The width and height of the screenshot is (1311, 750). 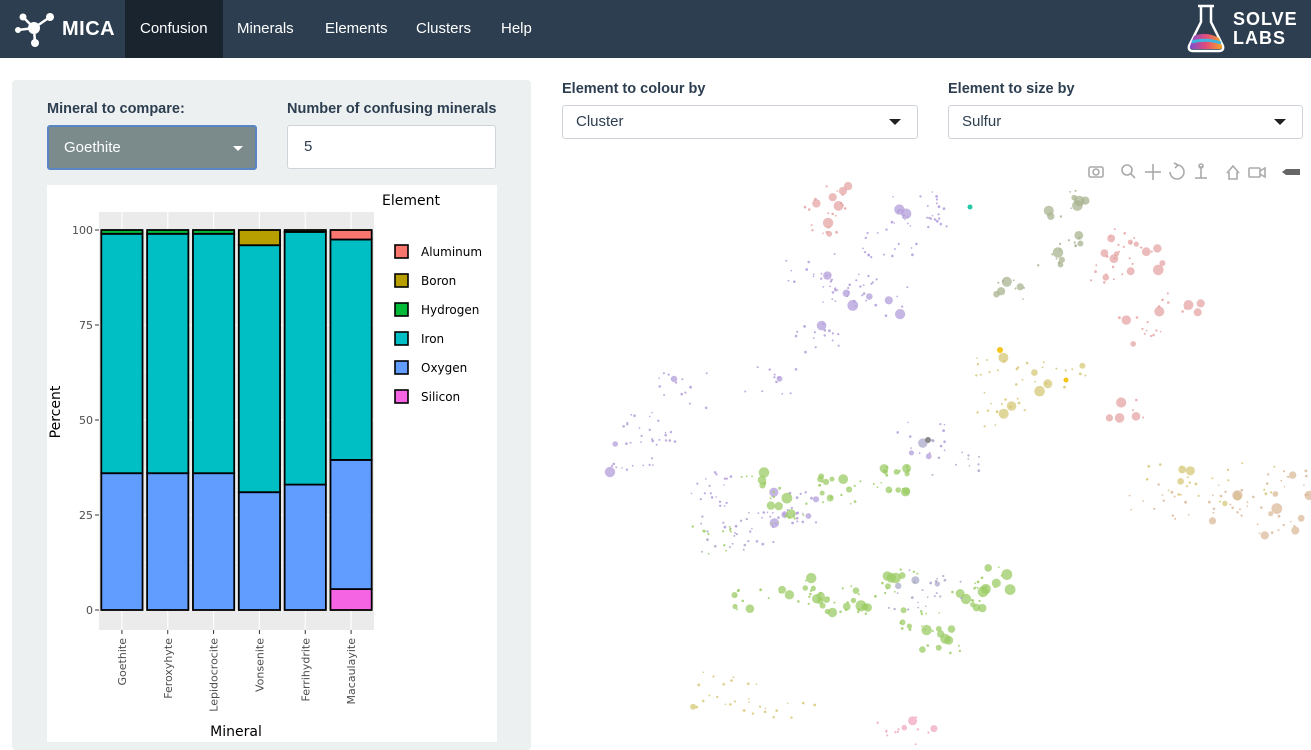 I want to click on number-input: 5, so click(x=391, y=147).